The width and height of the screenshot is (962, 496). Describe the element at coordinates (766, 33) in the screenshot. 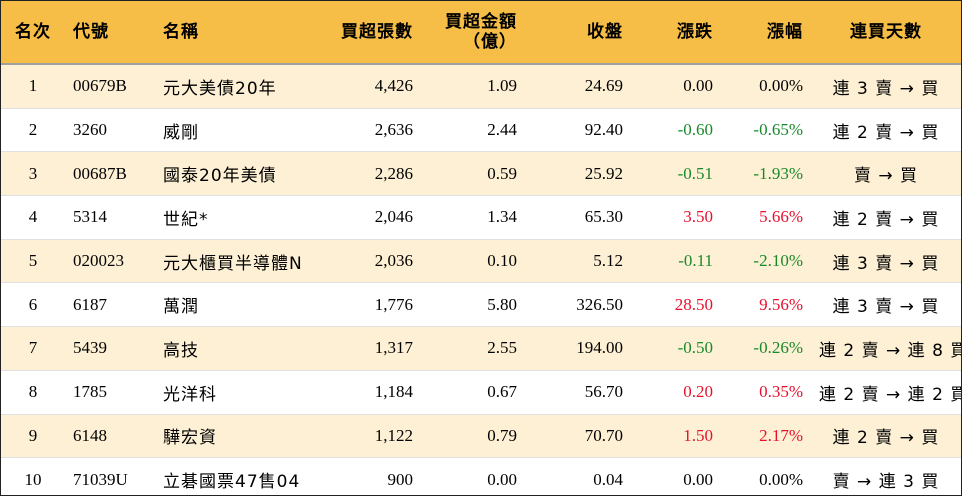

I see `header-change-pct: 漲幅` at that location.